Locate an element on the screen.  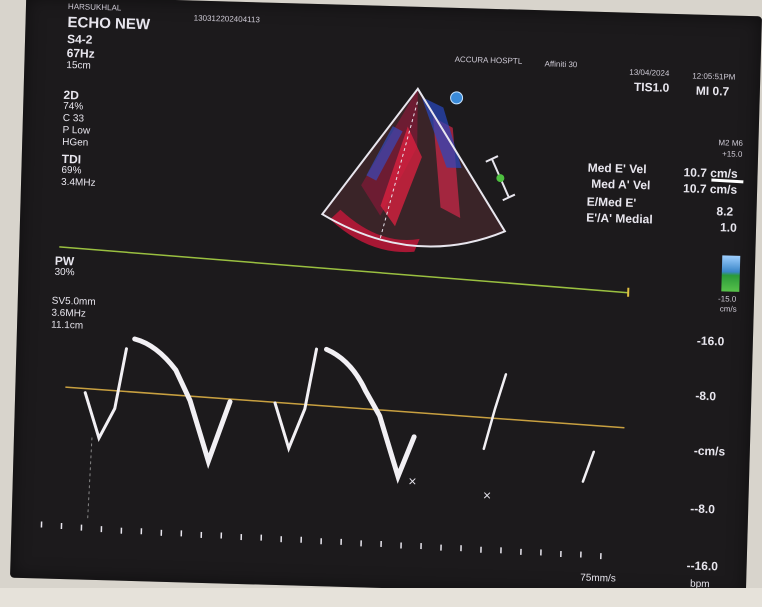
scale-bottom: -15.0 is located at coordinates (727, 299).